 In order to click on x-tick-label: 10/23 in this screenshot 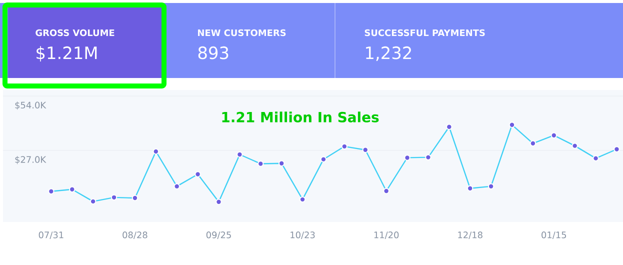, I will do `click(302, 236)`.